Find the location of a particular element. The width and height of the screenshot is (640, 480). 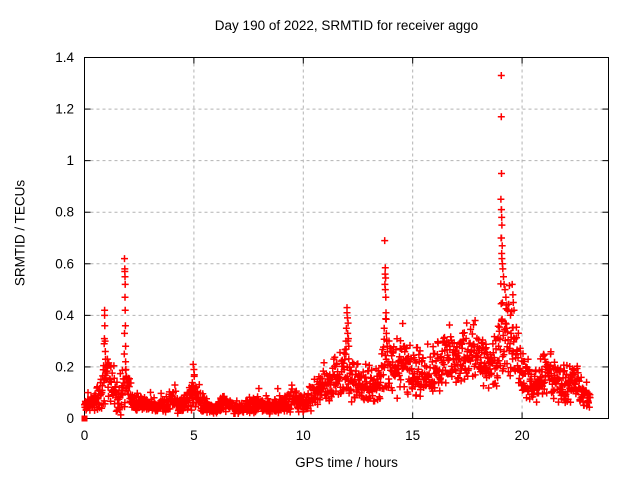

svg-text: 20 is located at coordinates (522, 435).